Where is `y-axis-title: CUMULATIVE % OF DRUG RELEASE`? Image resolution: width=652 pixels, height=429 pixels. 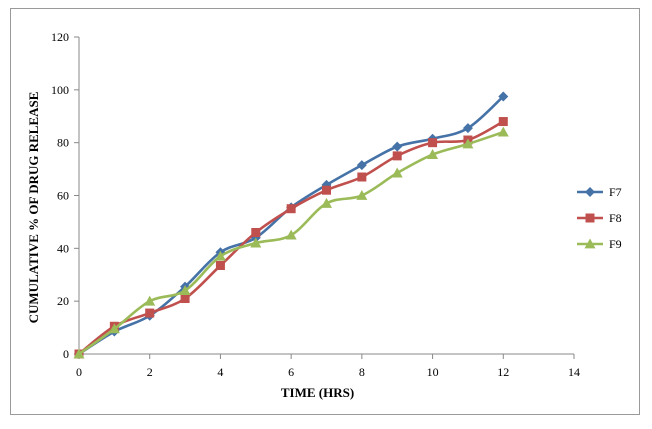 y-axis-title: CUMULATIVE % OF DRUG RELEASE is located at coordinates (33, 208).